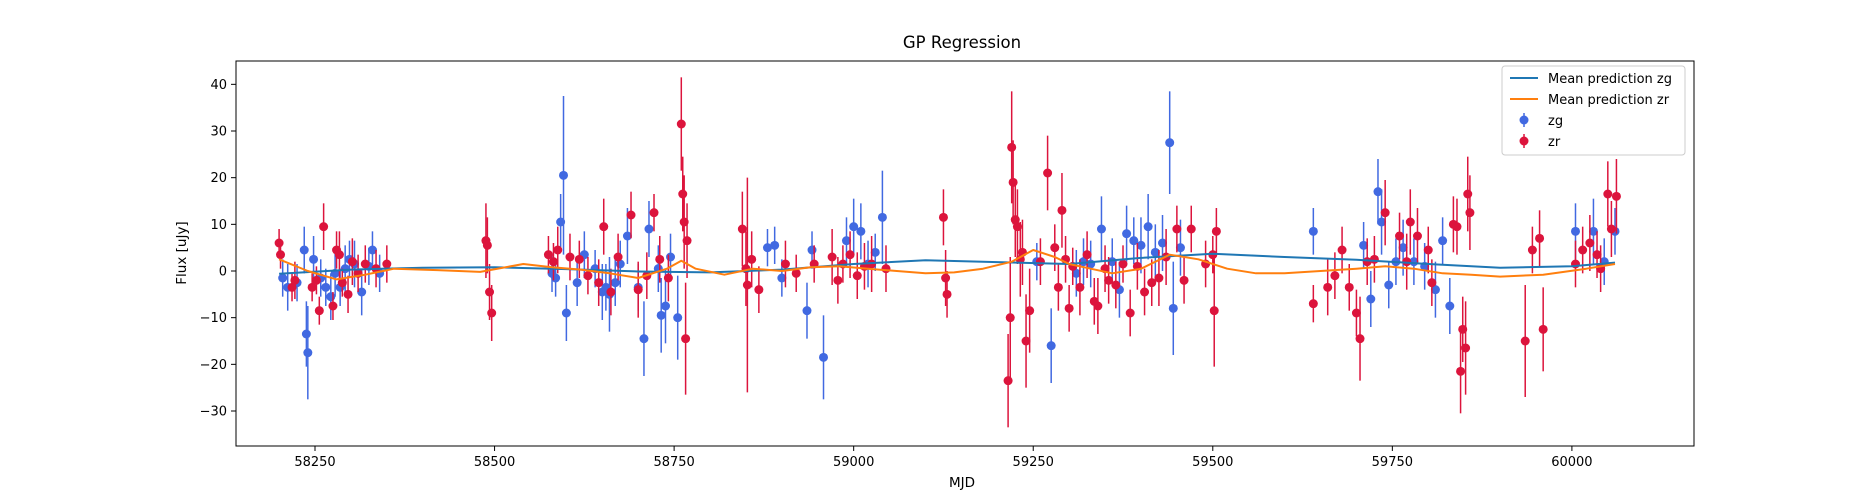 This screenshot has height=500, width=1875. What do you see at coordinates (1571, 462) in the screenshot?
I see `x-tick-label: 60000` at bounding box center [1571, 462].